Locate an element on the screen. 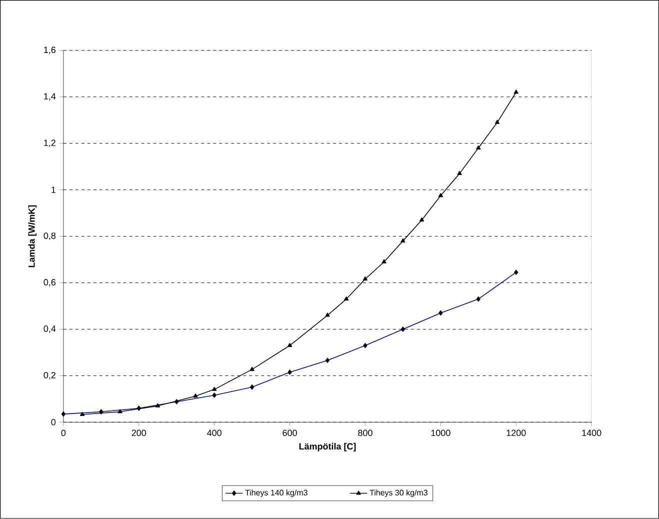 Image resolution: width=659 pixels, height=519 pixels. x-tick-label: 600 is located at coordinates (289, 433).